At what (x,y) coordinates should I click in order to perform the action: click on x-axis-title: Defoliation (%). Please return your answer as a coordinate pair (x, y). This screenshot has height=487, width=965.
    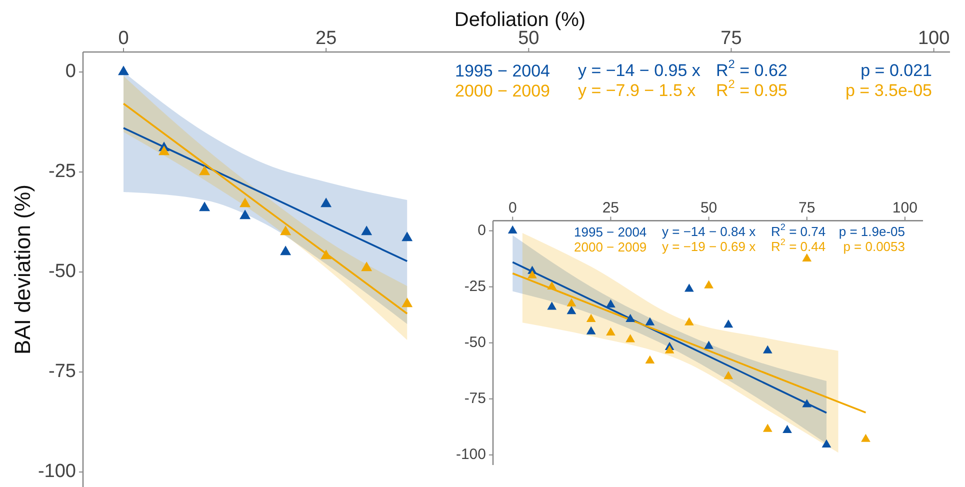
    Looking at the image, I should click on (520, 20).